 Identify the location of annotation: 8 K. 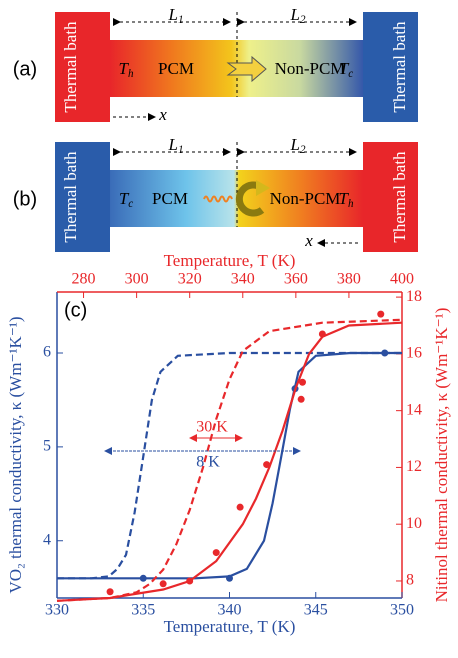
(208, 462).